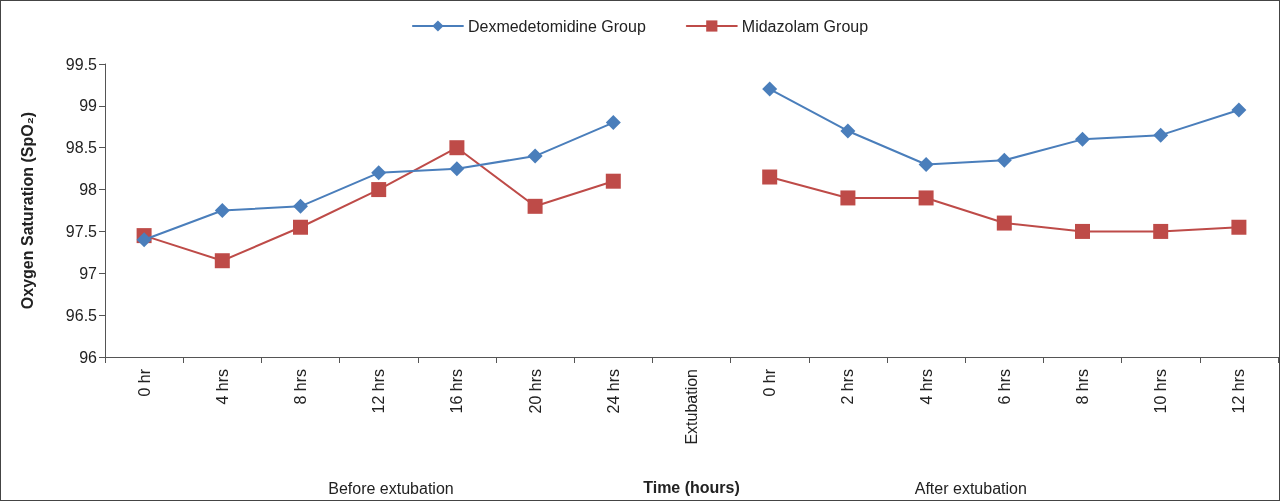 The width and height of the screenshot is (1280, 501). What do you see at coordinates (88, 357) in the screenshot?
I see `y-tick-label: 96` at bounding box center [88, 357].